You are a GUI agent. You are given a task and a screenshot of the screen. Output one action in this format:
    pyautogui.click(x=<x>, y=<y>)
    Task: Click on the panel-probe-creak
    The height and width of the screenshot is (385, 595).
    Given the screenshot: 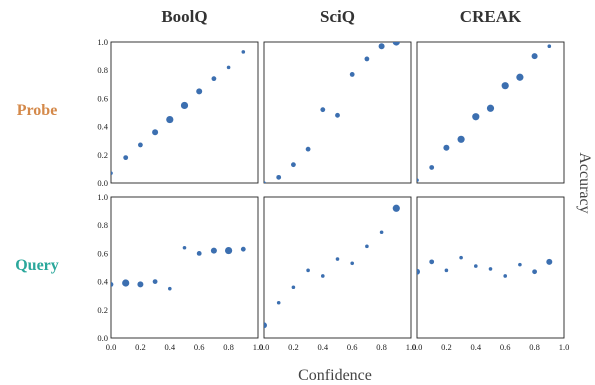 What is the action you would take?
    pyautogui.click(x=490, y=112)
    